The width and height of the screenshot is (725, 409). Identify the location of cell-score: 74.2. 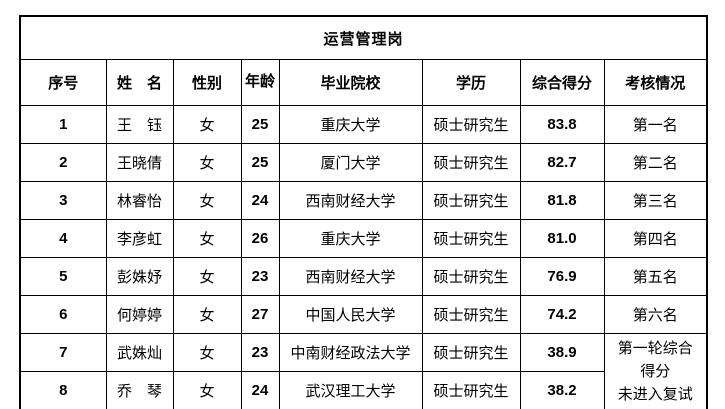
(562, 314).